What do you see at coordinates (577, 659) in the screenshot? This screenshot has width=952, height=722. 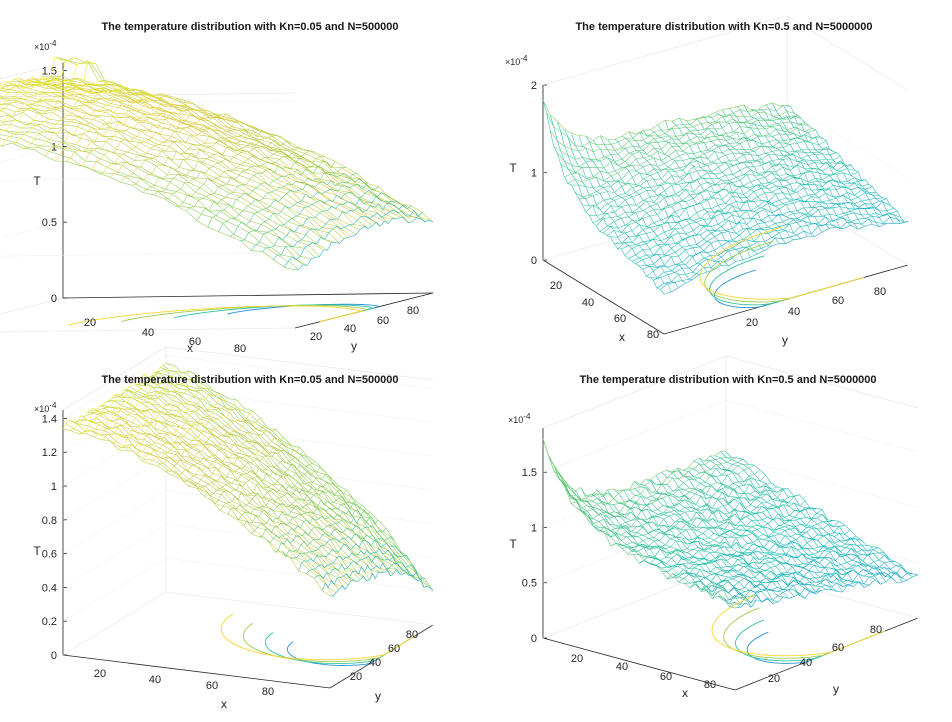 I see `x-tick-label: 20` at bounding box center [577, 659].